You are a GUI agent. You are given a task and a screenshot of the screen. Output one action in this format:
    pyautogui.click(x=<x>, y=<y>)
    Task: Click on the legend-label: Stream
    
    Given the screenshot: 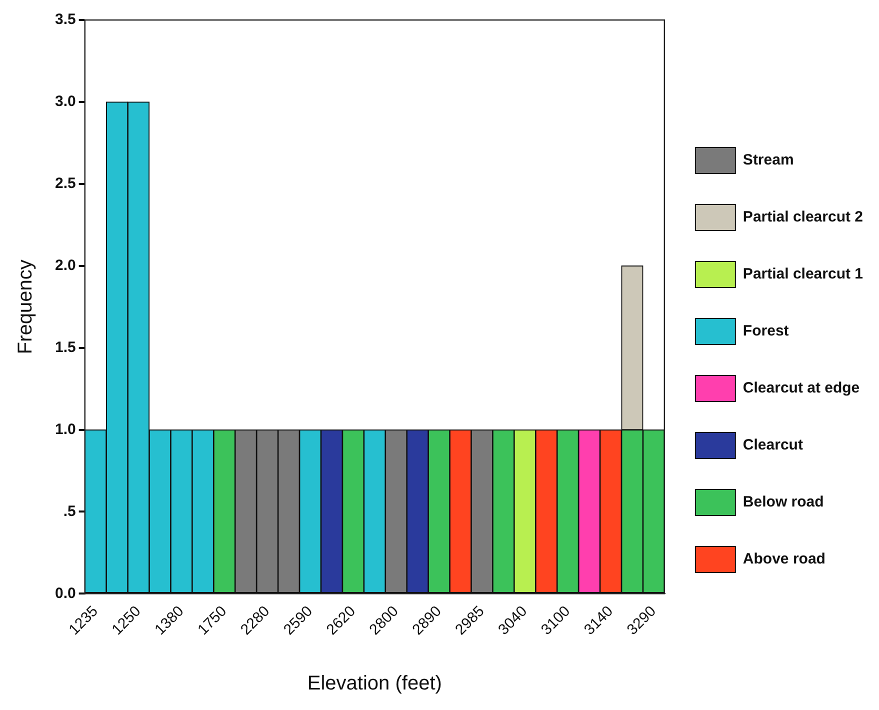 What is the action you would take?
    pyautogui.click(x=768, y=160)
    